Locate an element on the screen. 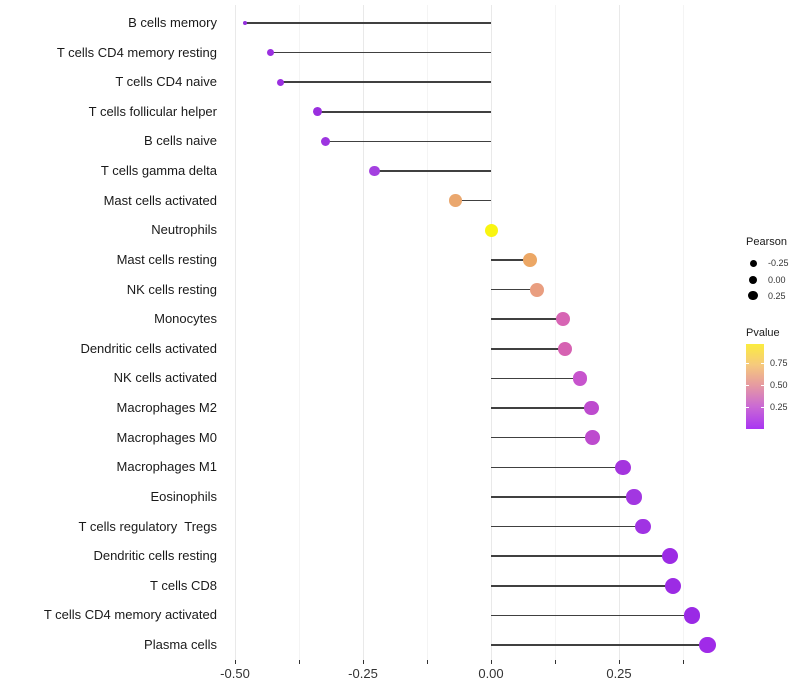 The height and width of the screenshot is (700, 800). x-axis-tick-label: -0.25 is located at coordinates (363, 673).